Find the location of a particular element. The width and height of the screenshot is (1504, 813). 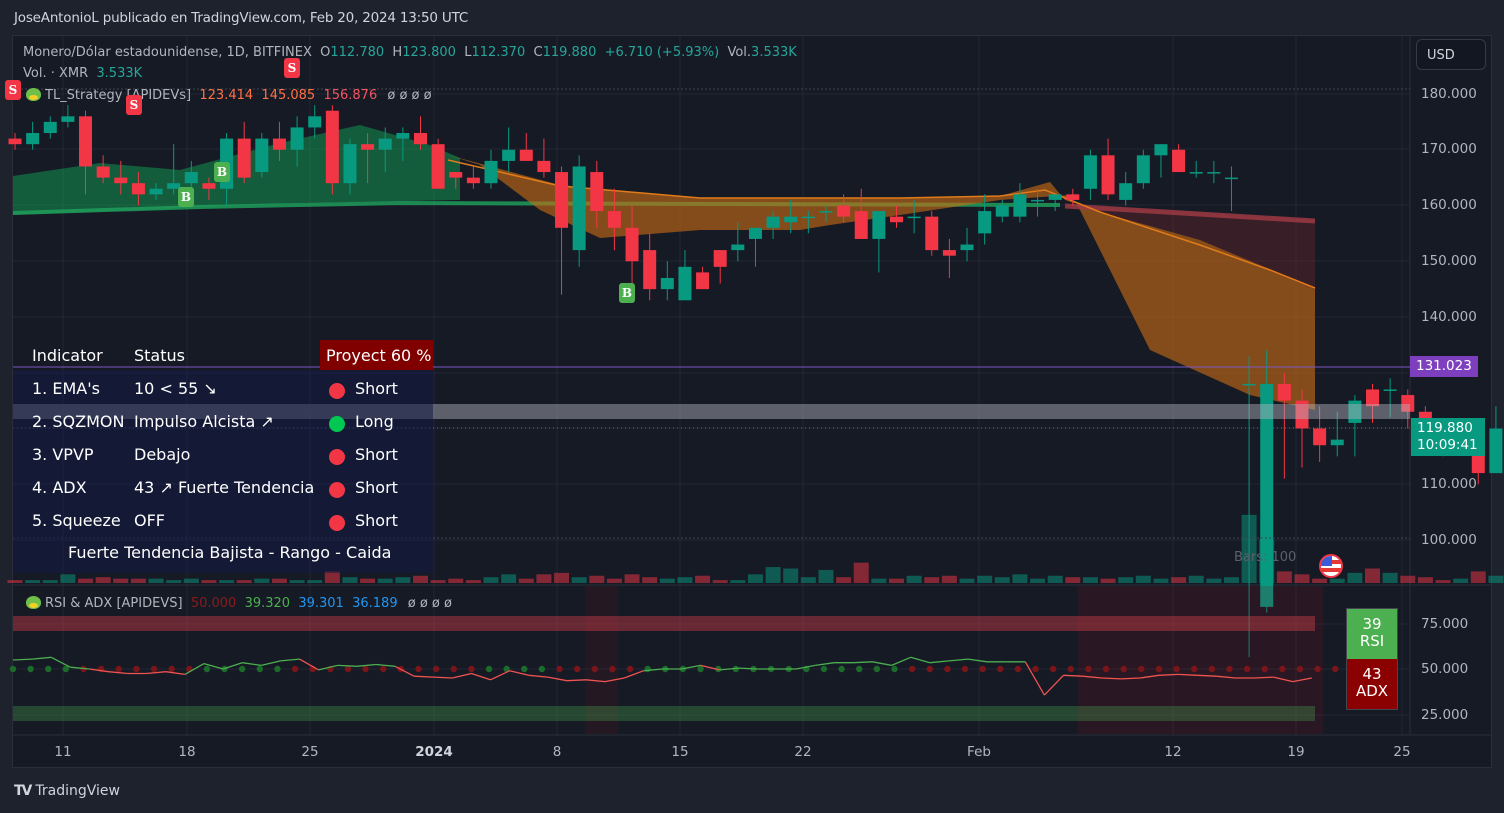

open-value: 112.780 is located at coordinates (357, 52).